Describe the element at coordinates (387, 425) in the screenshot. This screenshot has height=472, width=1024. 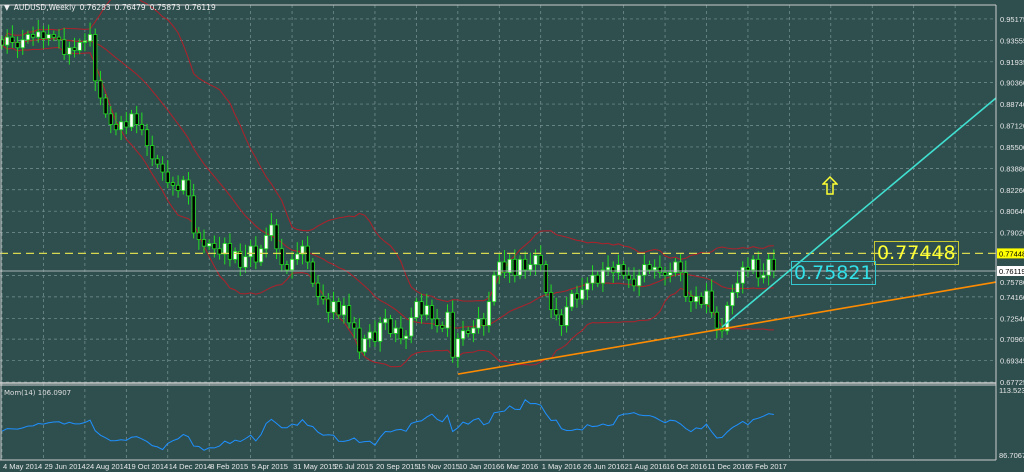
I see `momentum-line` at that location.